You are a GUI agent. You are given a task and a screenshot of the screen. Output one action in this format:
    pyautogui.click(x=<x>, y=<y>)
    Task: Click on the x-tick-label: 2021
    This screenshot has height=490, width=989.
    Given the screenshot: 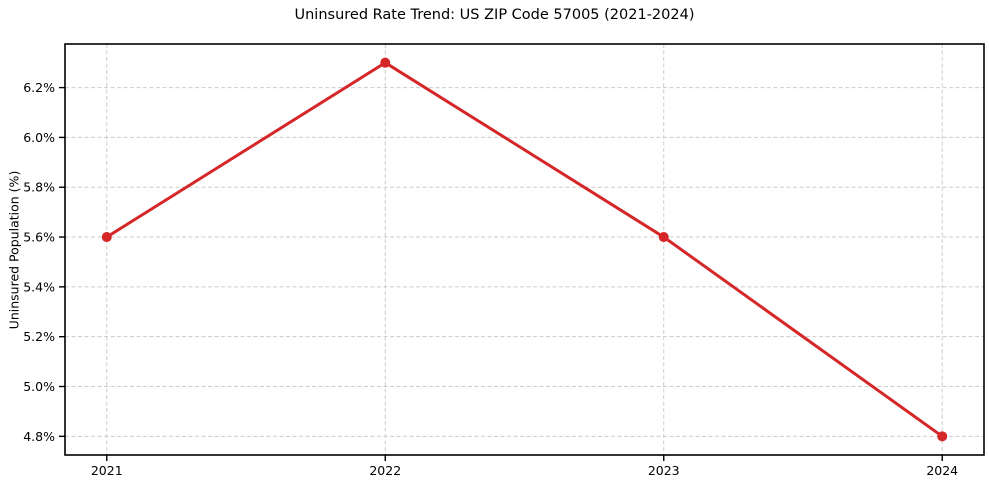 What is the action you would take?
    pyautogui.click(x=107, y=470)
    